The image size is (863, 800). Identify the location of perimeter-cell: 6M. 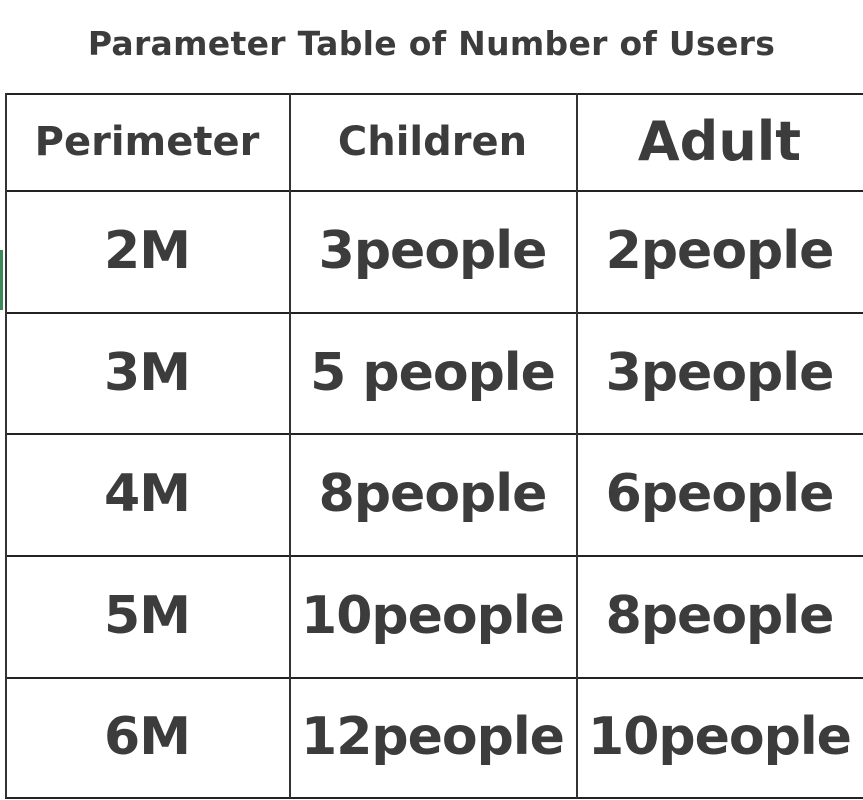
(147, 737).